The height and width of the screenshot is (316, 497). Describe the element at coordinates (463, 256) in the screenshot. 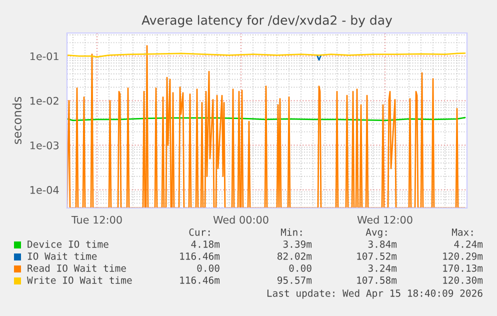

I see `text: 120.29m` at that location.